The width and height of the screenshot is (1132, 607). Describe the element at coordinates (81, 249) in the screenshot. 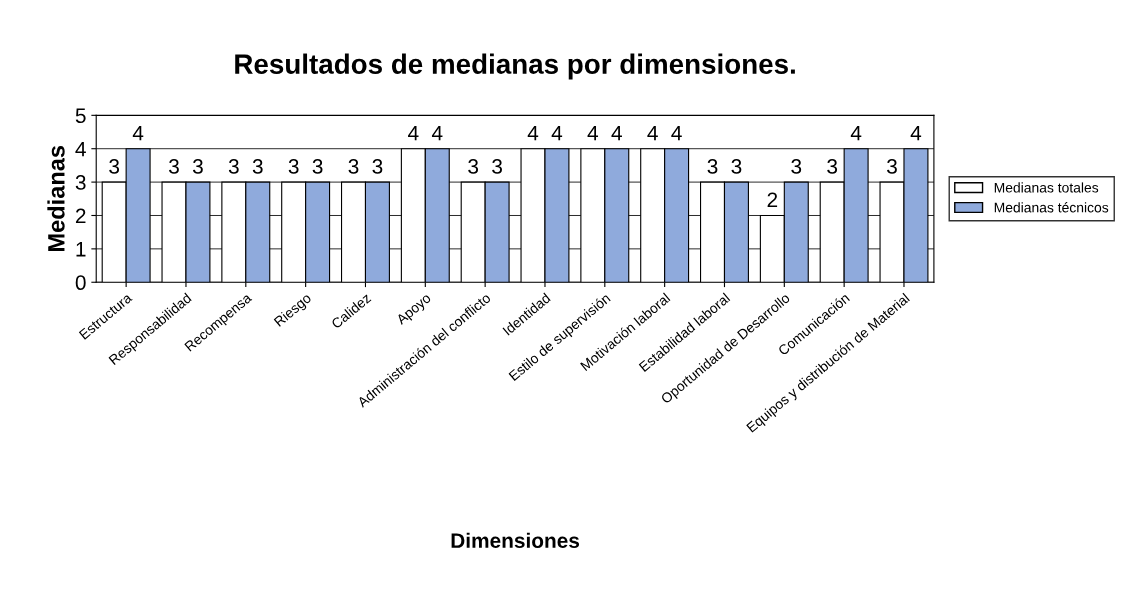

I see `y-tick-label: 1` at that location.